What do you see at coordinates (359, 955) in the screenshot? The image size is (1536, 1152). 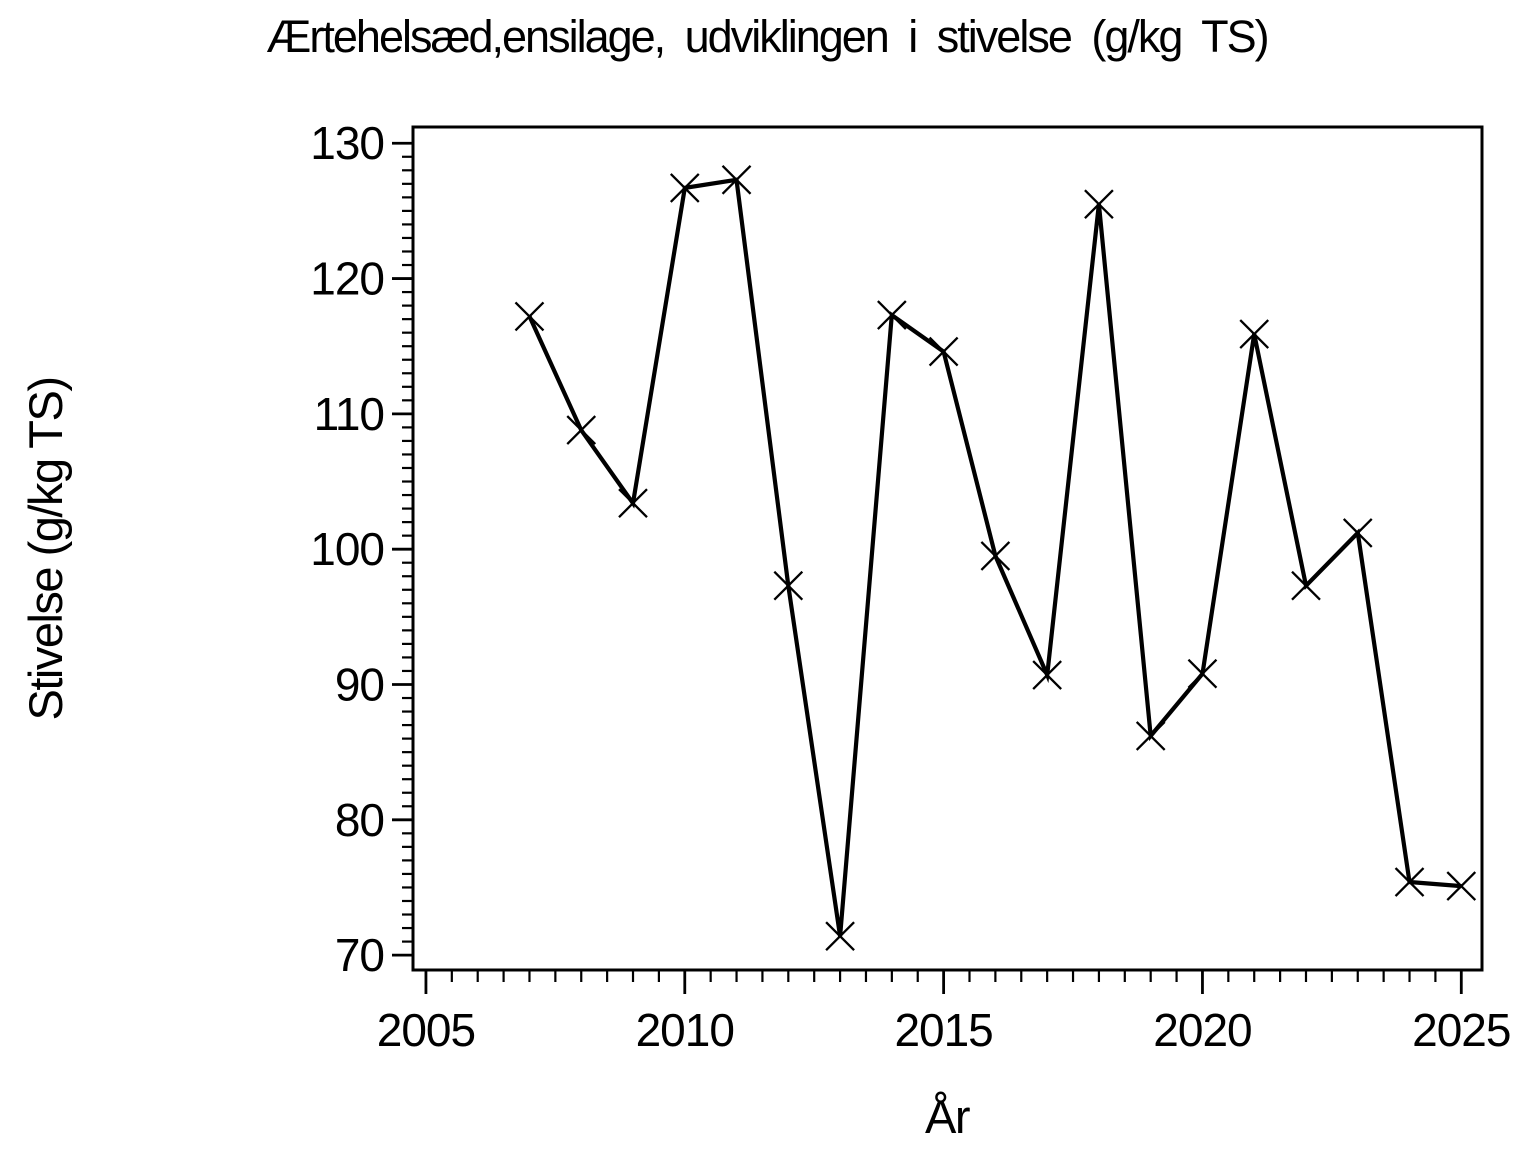 I see `y-tick-label: 70` at bounding box center [359, 955].